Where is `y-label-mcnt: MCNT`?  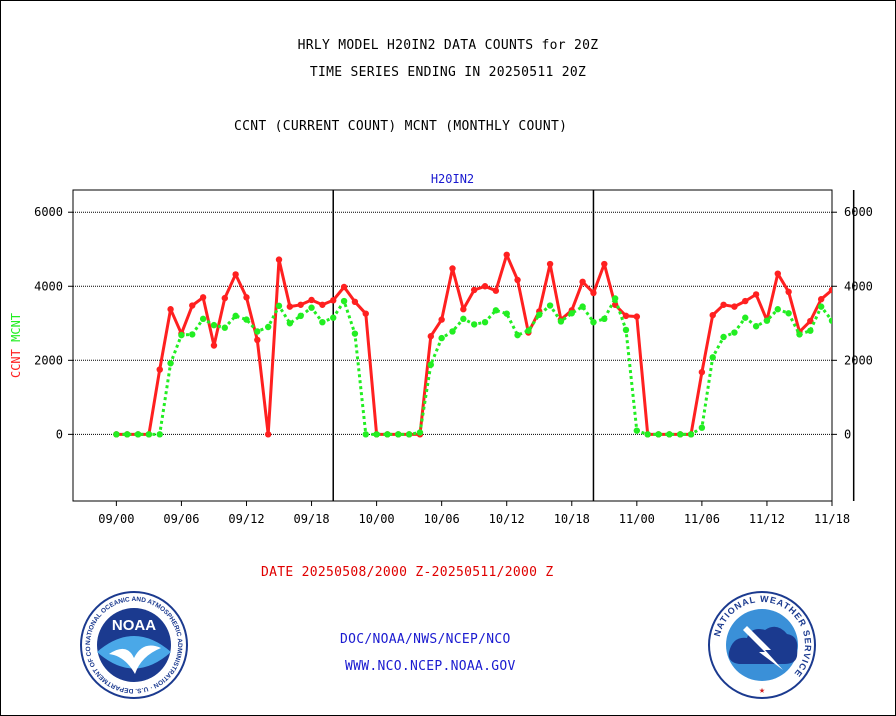
y-label-mcnt: MCNT is located at coordinates (16, 331).